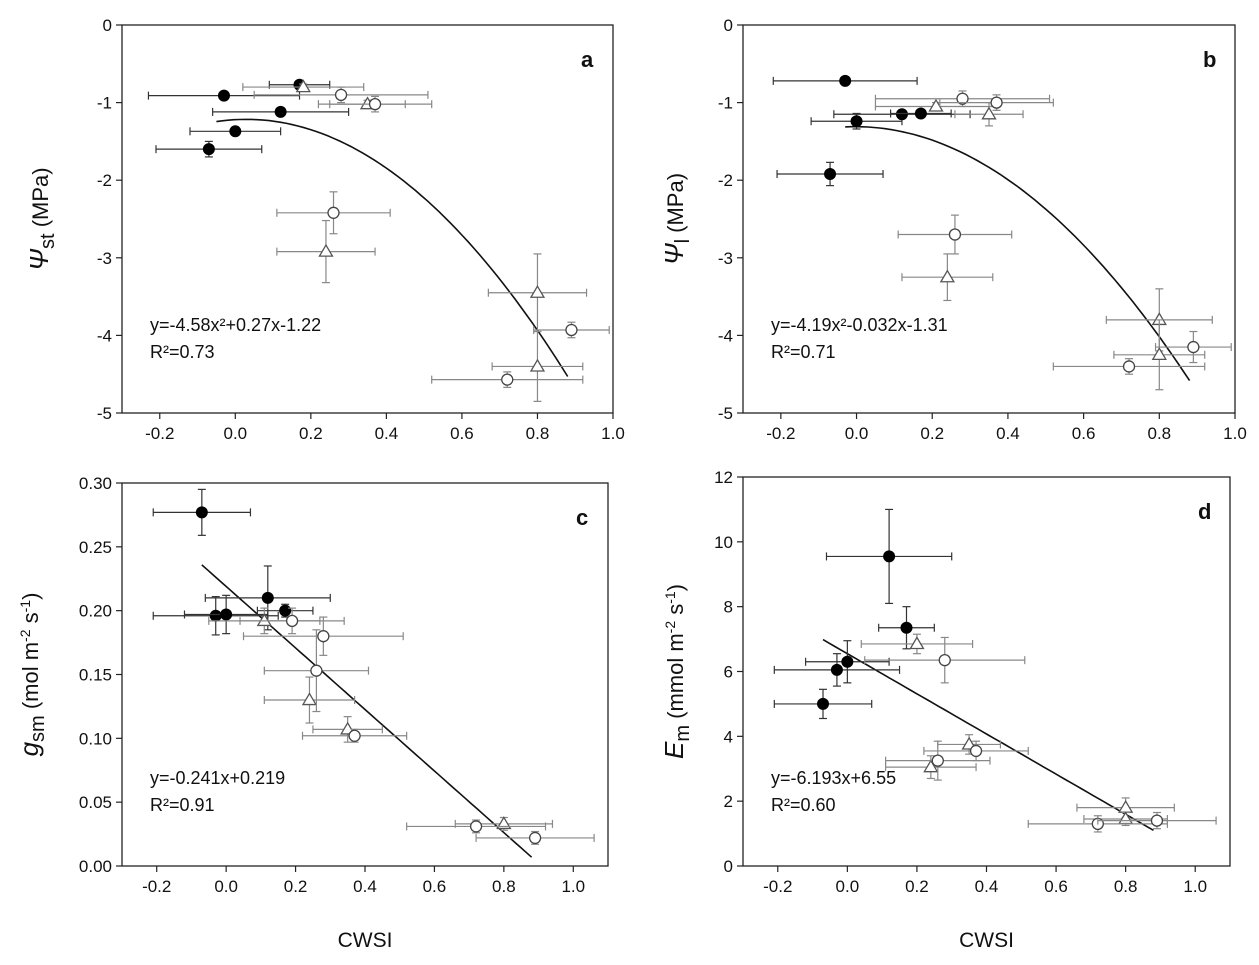 The height and width of the screenshot is (965, 1259). What do you see at coordinates (723, 477) in the screenshot?
I see `y-tick-label: 12` at bounding box center [723, 477].